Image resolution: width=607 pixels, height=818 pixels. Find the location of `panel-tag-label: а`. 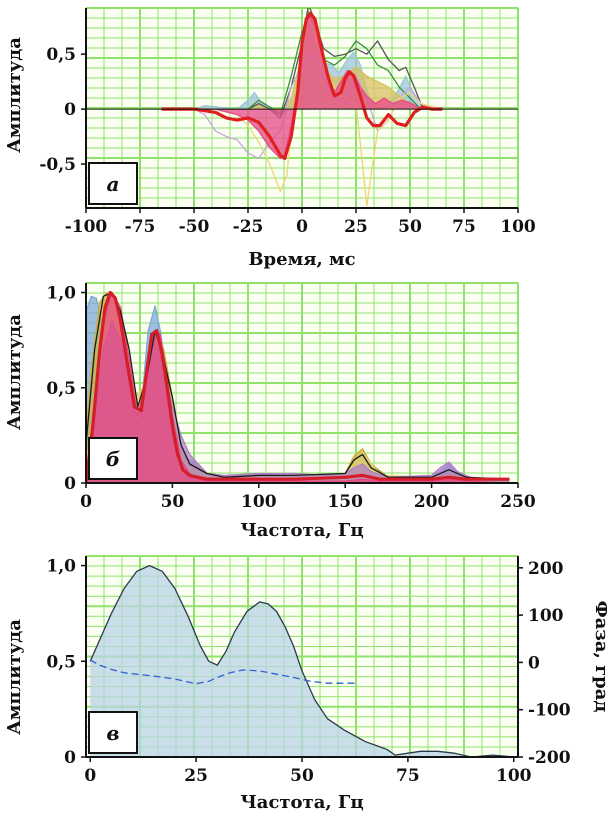

panel-tag-label: а is located at coordinates (113, 184).